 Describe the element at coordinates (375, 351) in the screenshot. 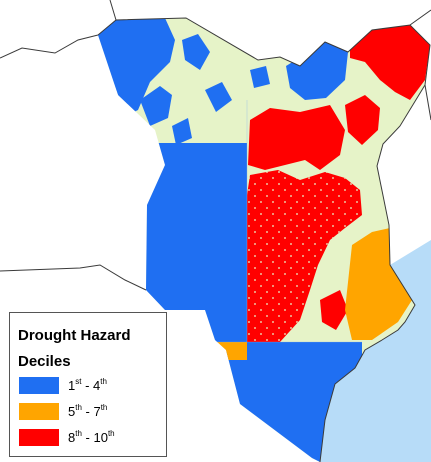

I see `ocean` at that location.